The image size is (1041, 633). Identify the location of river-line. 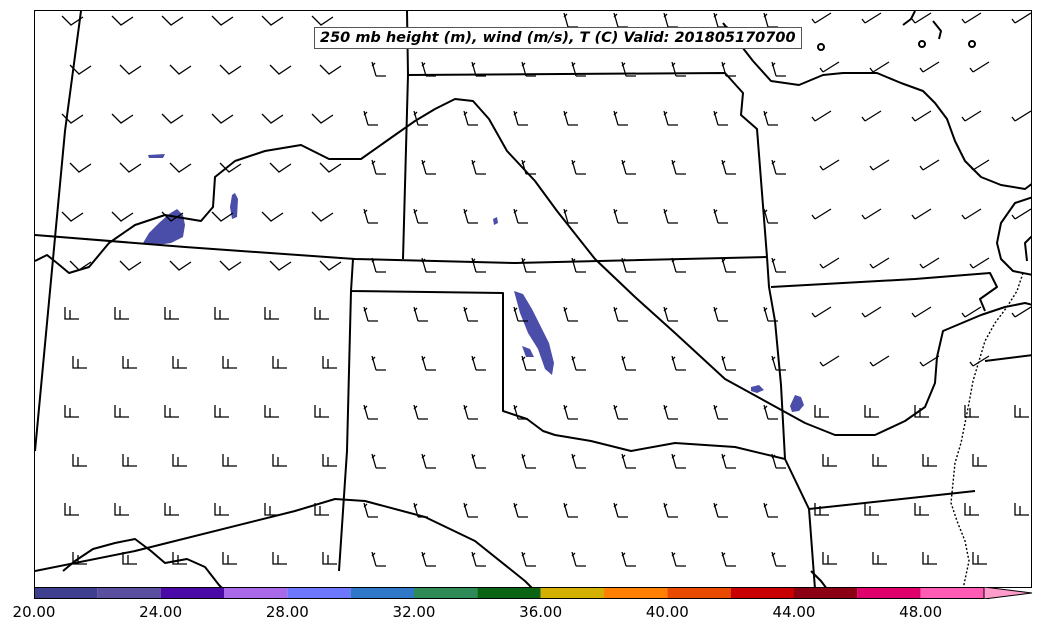
(987, 429).